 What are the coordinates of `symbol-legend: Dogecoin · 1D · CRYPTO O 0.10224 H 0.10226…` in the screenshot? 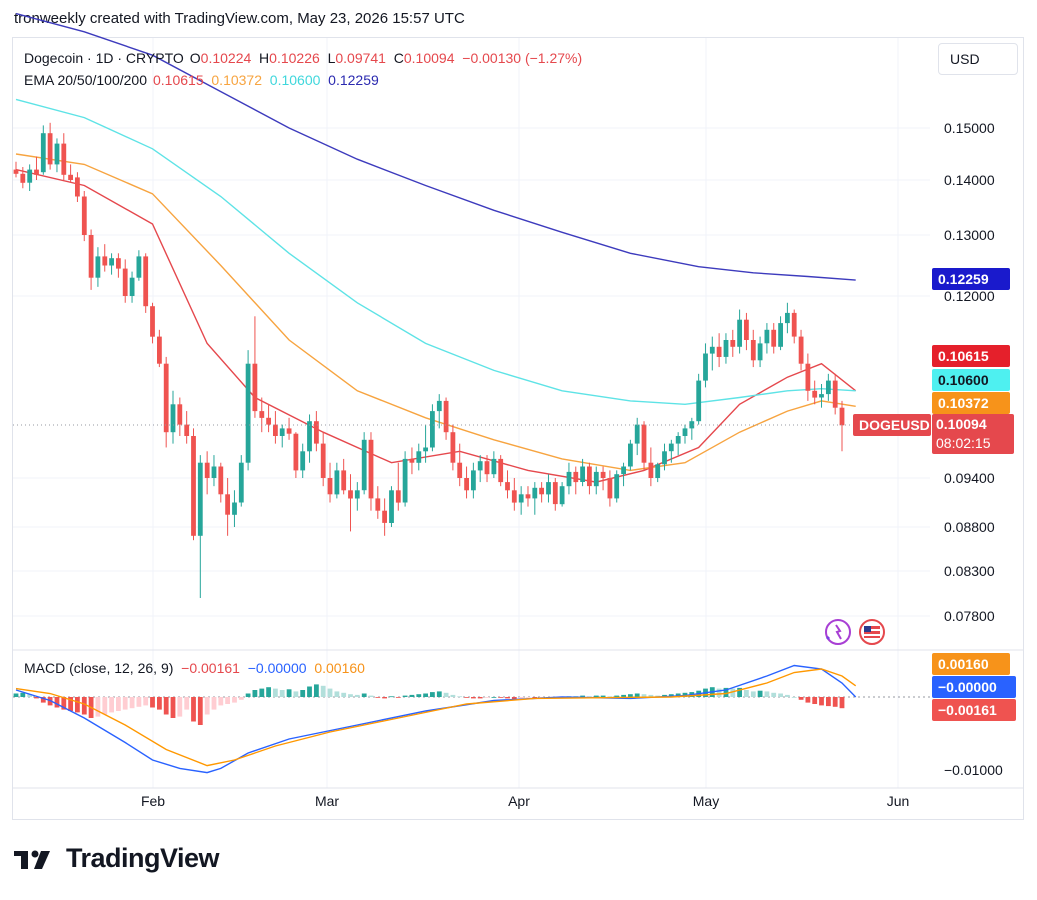 It's located at (303, 69).